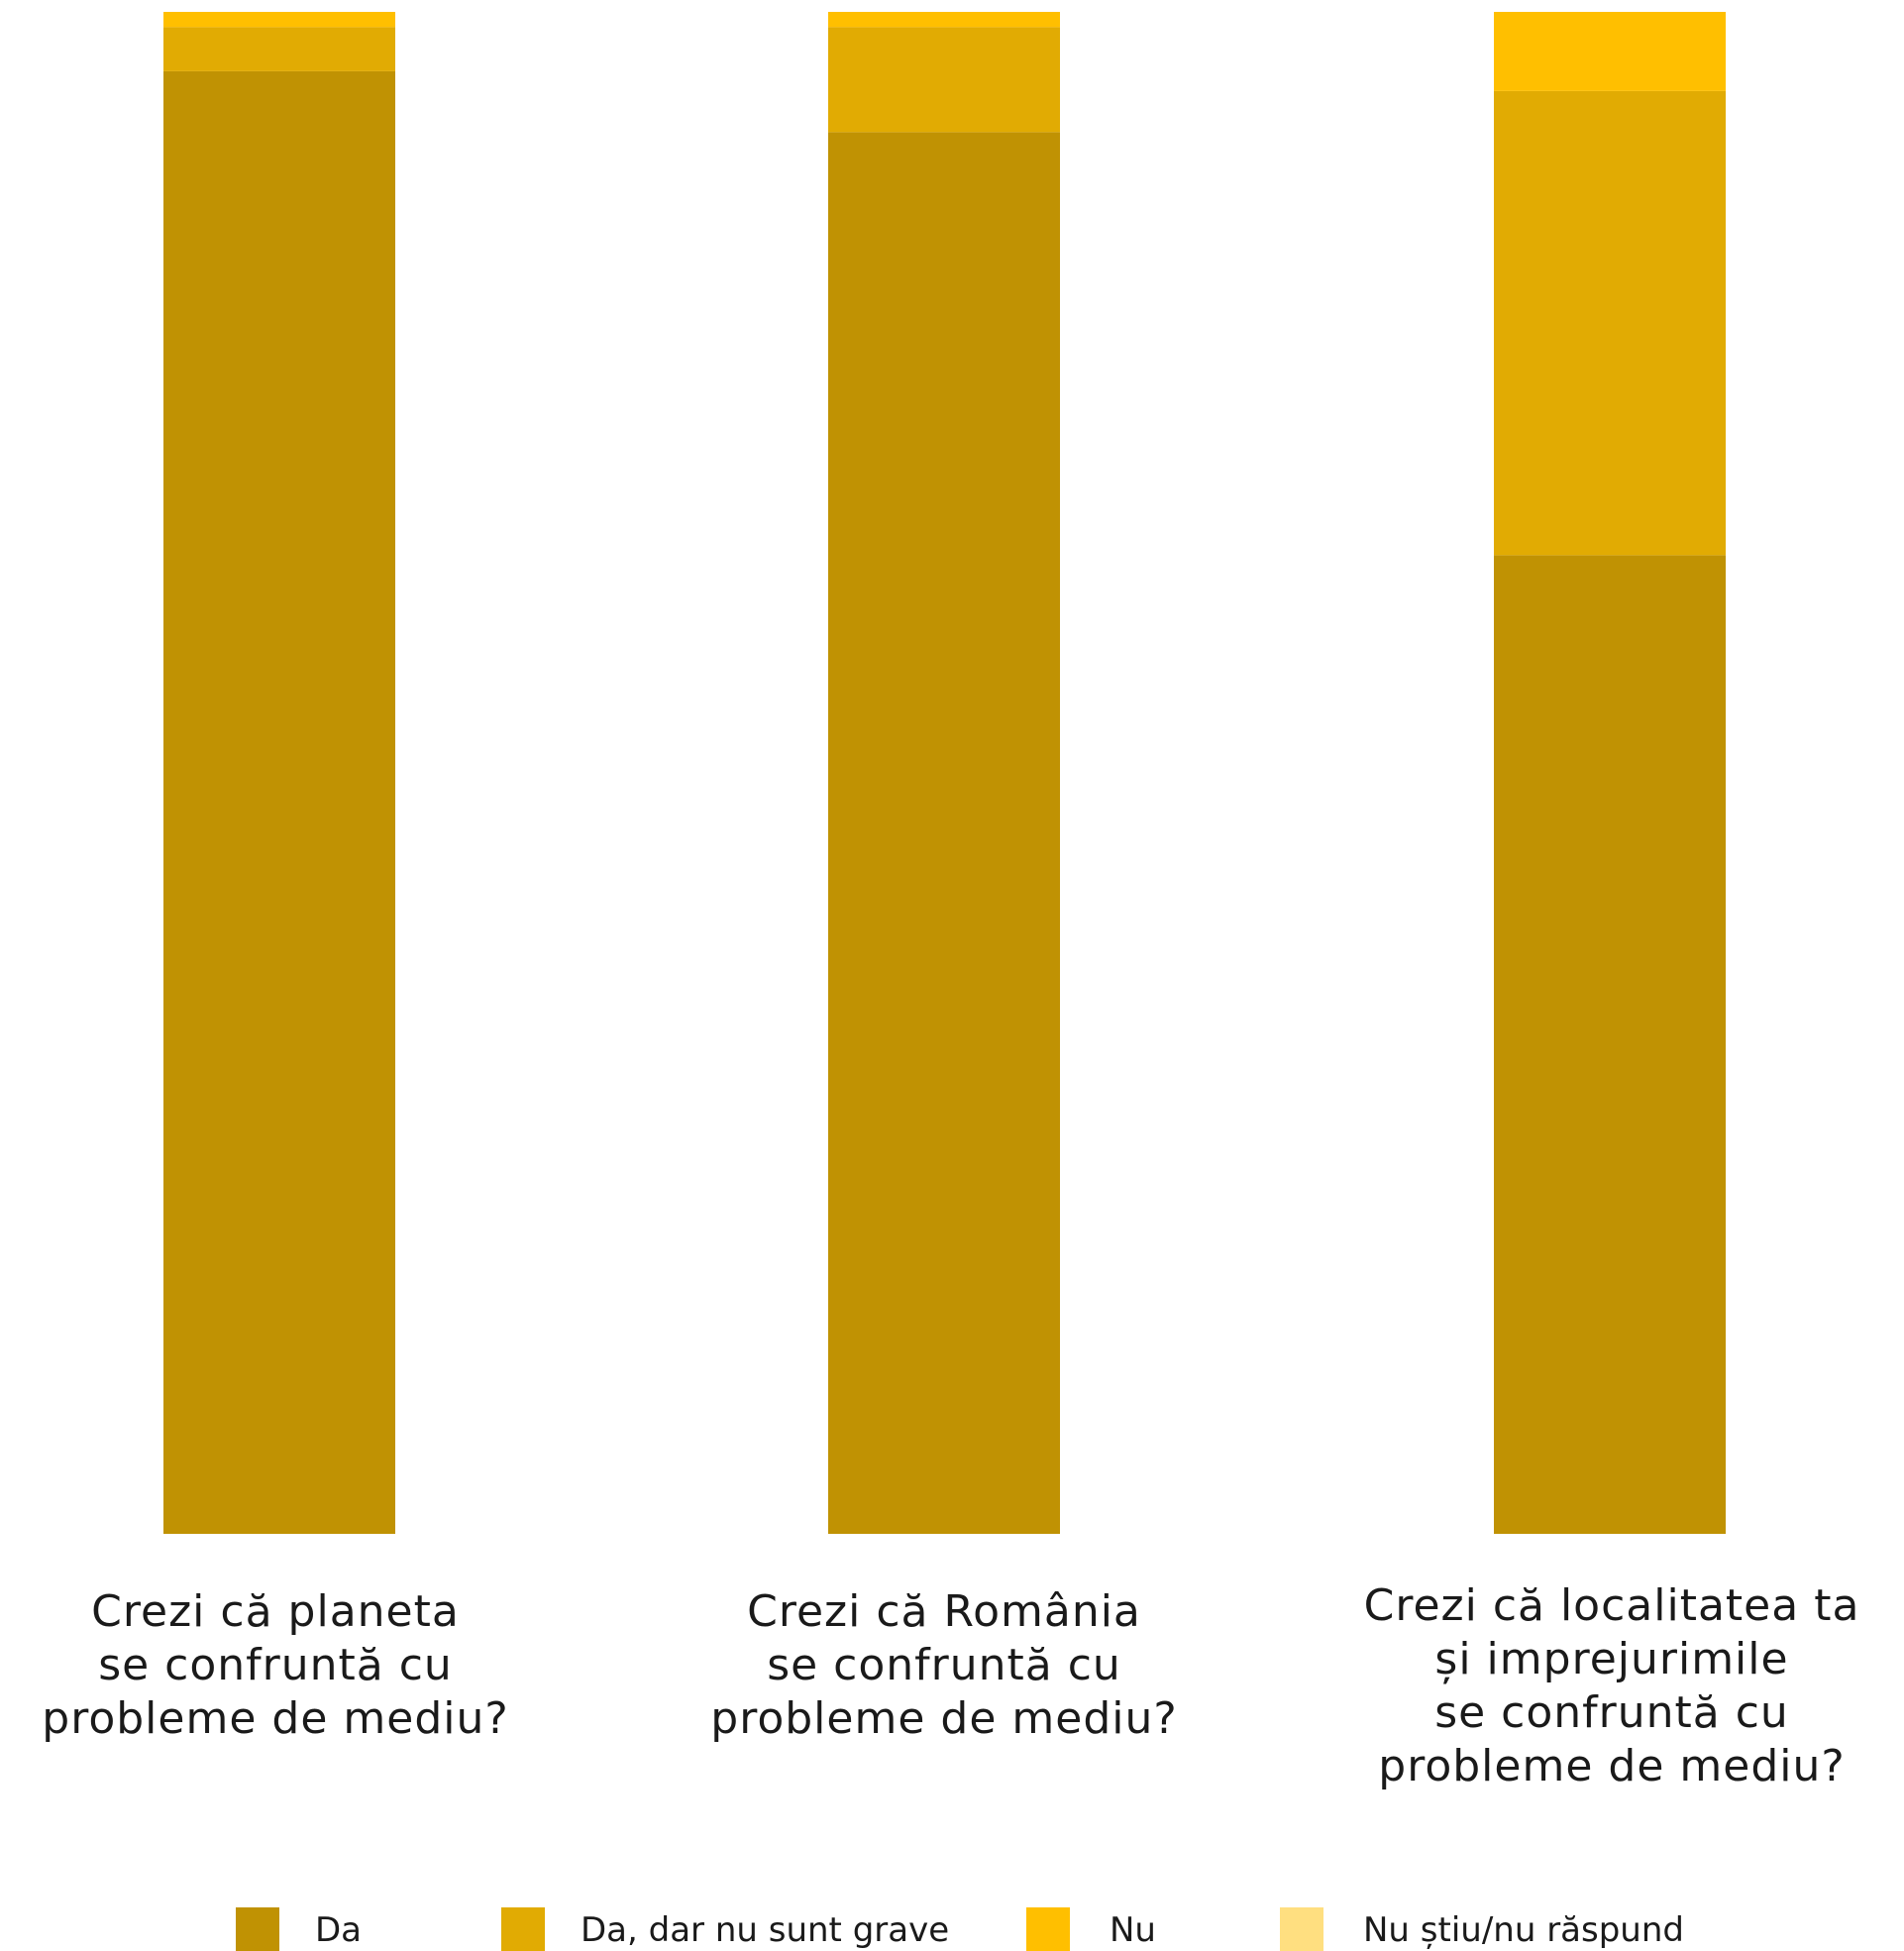 This screenshot has width=1904, height=1951. Describe the element at coordinates (1133, 1930) in the screenshot. I see `legend-label-nu: Nu` at that location.